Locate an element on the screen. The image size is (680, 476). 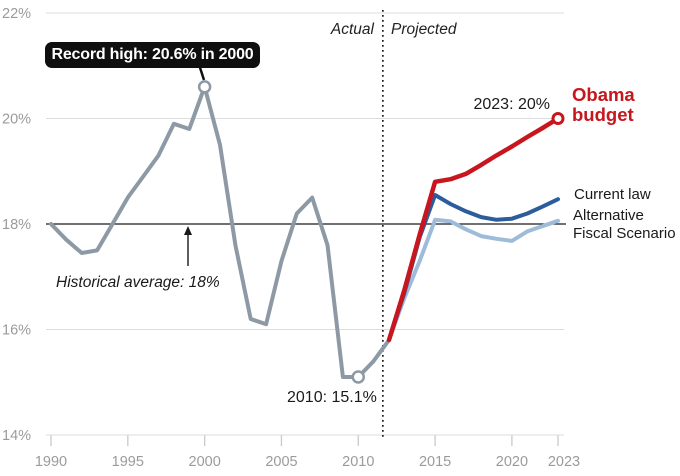
marker-2010 is located at coordinates (358, 377).